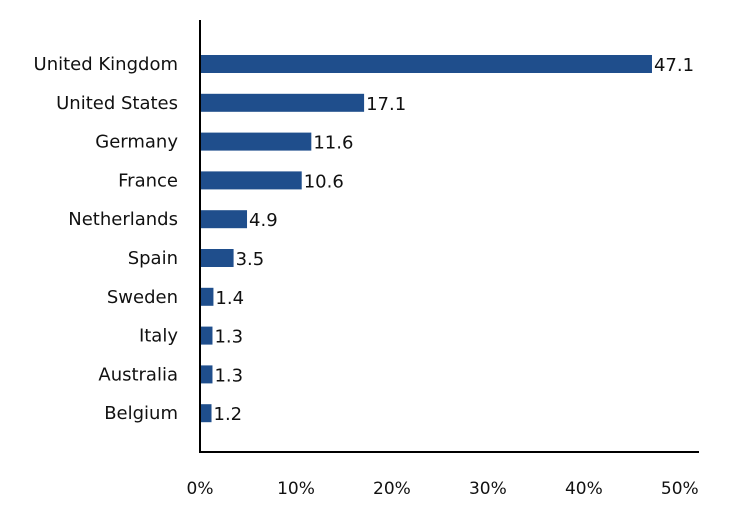 This screenshot has height=528, width=744. I want to click on value-label-belgium: 1.2, so click(228, 414).